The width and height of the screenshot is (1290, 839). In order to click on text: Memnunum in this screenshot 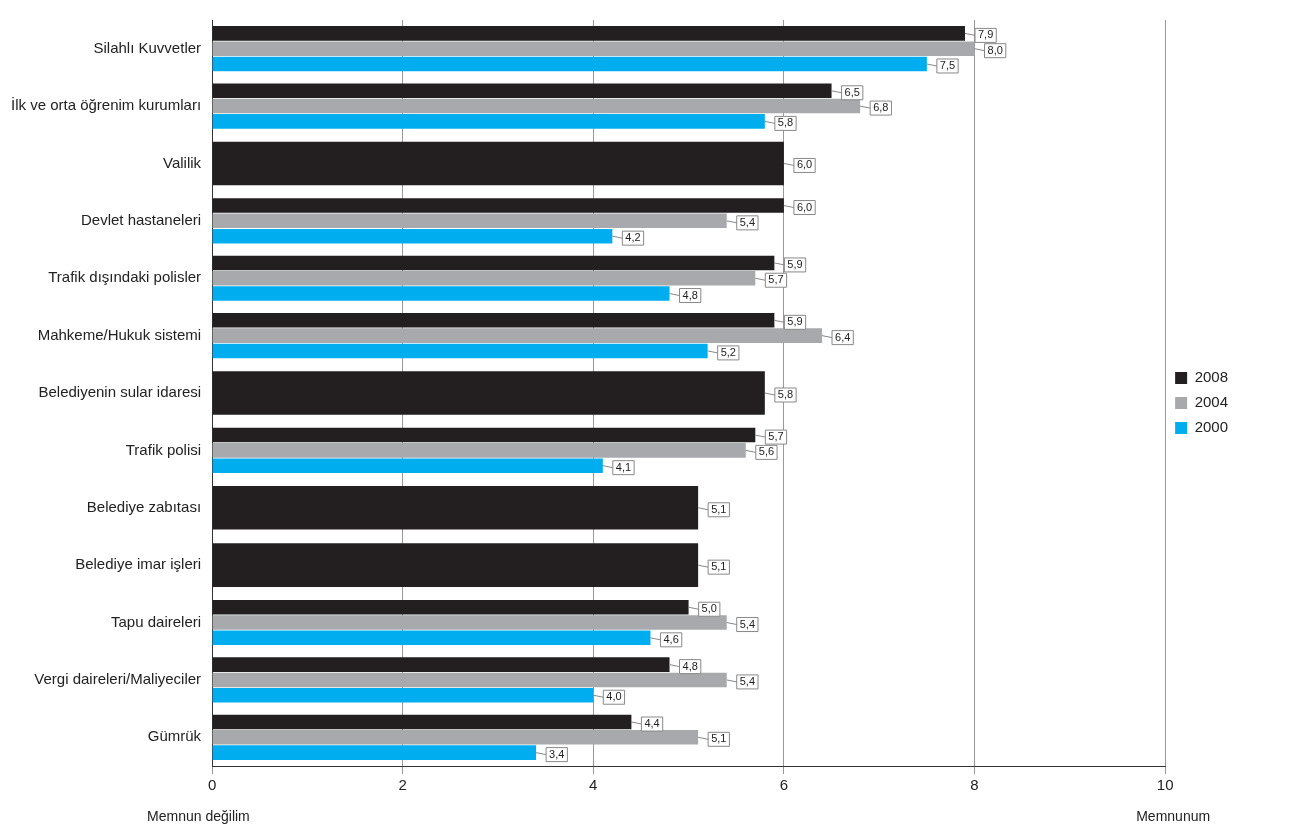, I will do `click(1173, 815)`.